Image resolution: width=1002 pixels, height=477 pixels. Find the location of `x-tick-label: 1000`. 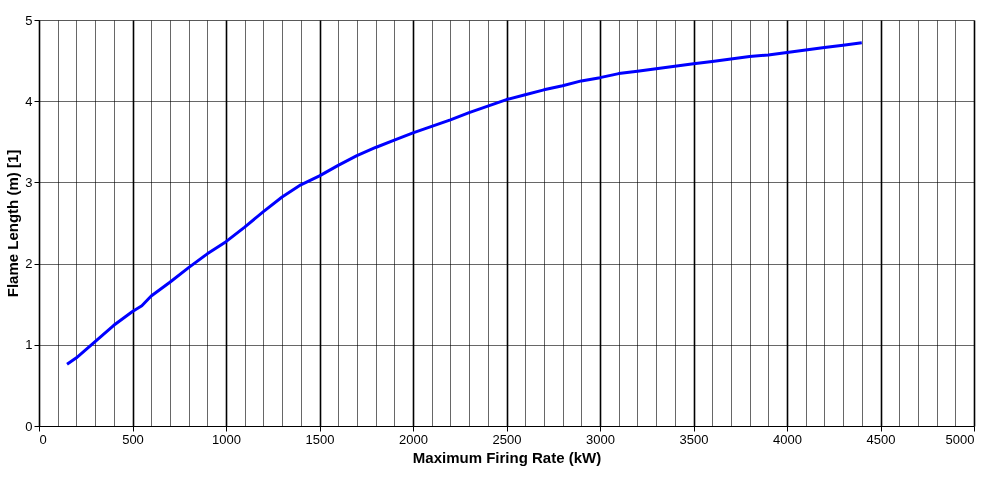

x-tick-label: 1000 is located at coordinates (226, 439).